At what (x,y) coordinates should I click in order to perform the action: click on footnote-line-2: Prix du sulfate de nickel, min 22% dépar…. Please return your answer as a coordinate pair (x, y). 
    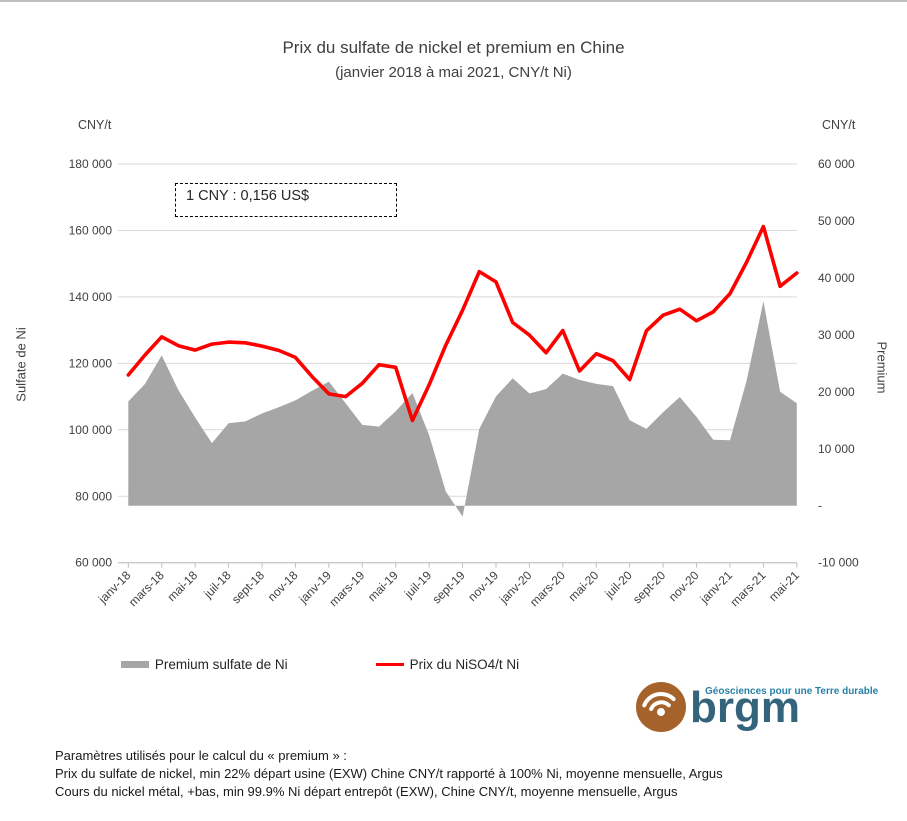
    Looking at the image, I should click on (389, 773).